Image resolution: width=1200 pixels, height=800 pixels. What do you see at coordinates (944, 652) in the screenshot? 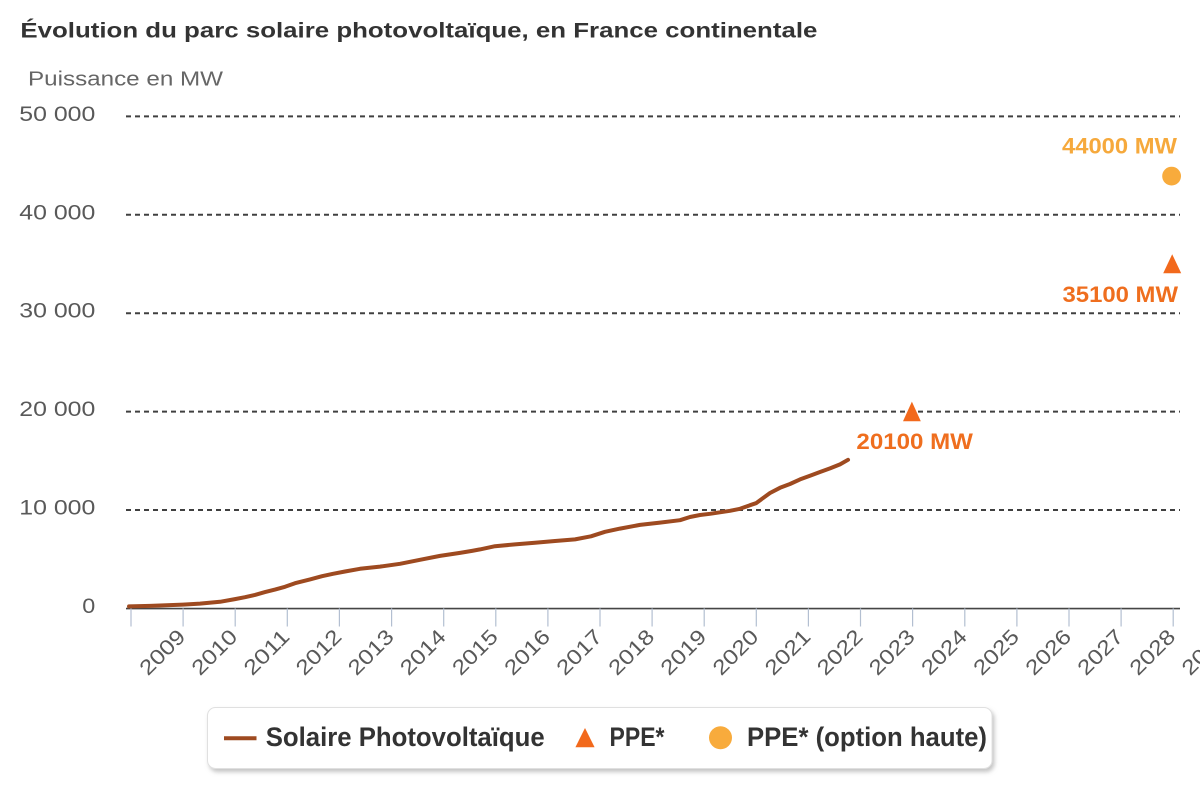
I see `svg-text: 2024` at bounding box center [944, 652].